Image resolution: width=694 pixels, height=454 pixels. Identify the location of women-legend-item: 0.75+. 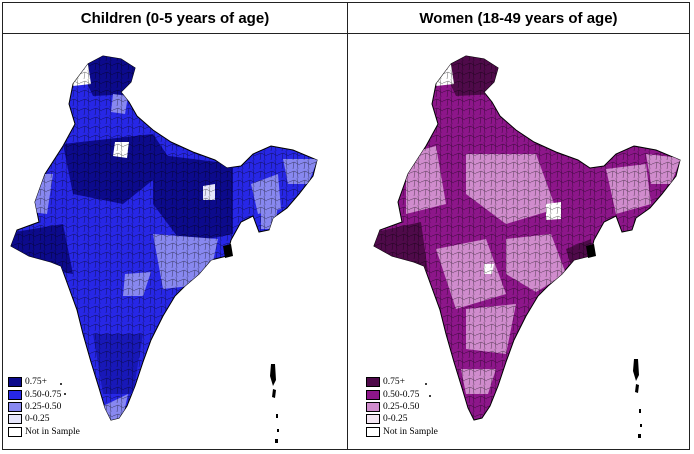
(426, 382).